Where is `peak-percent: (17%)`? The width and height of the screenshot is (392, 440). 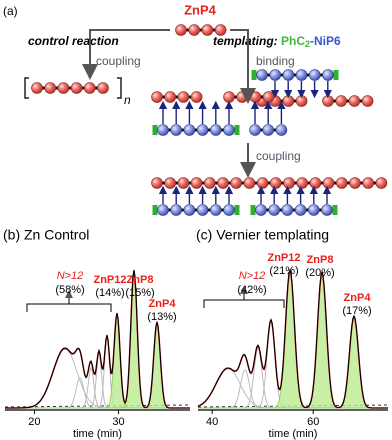
peak-percent: (17%) is located at coordinates (356, 311).